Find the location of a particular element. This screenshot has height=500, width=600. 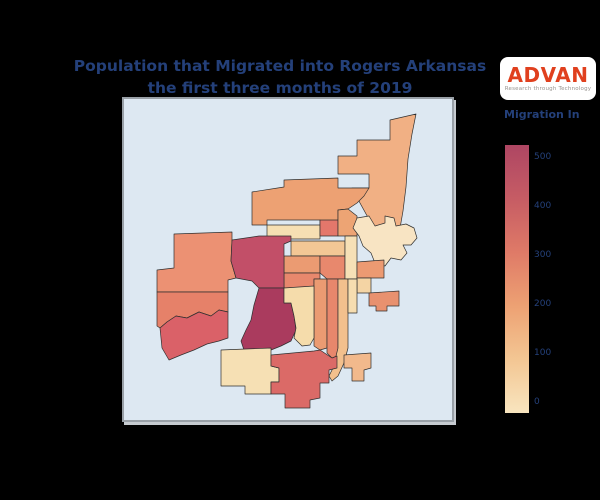

chart-title-line2: the first three months of 2019 is located at coordinates (280, 88).